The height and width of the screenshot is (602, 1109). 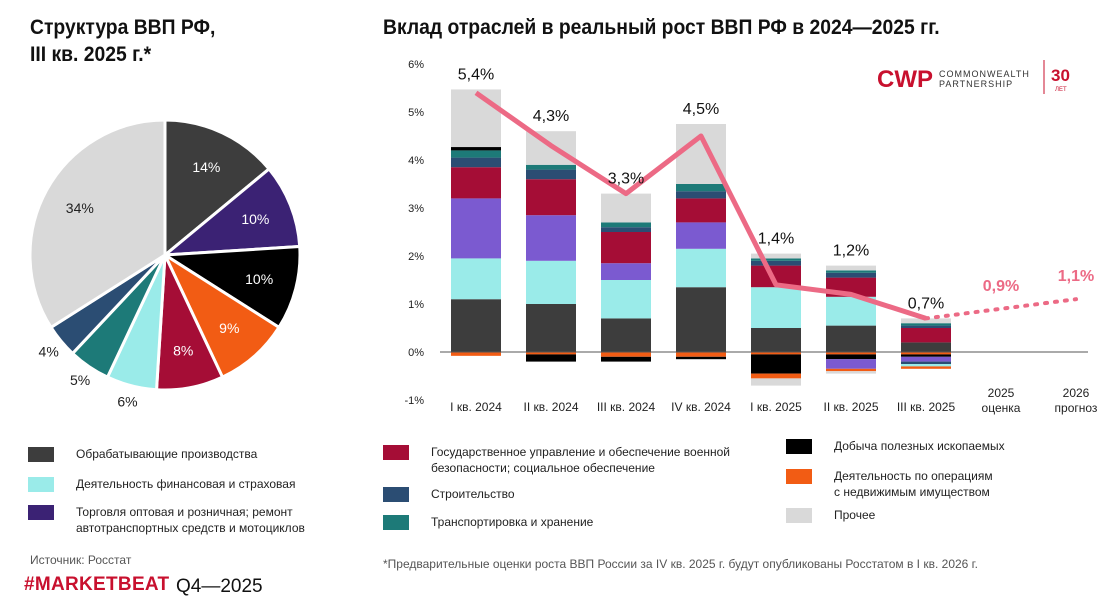 I want to click on legend-label: Прочее, so click(x=855, y=515).